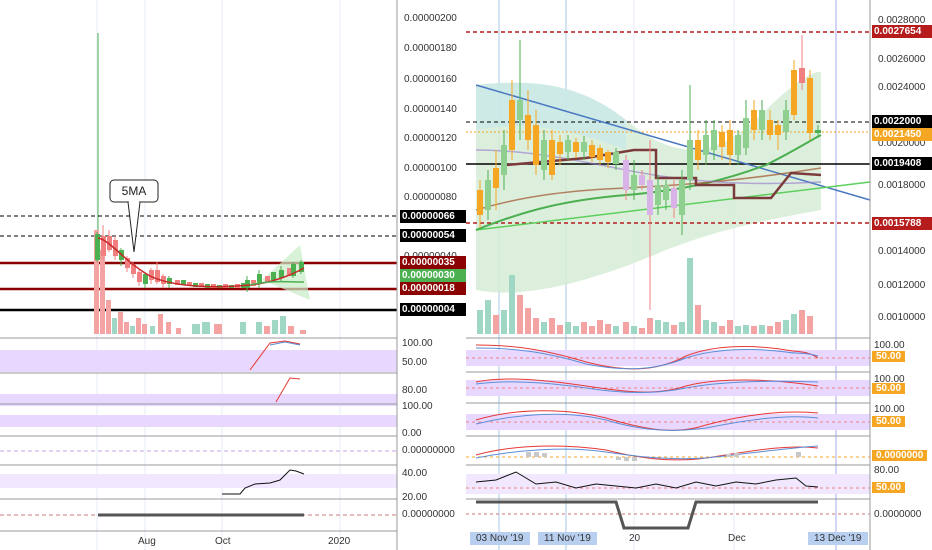  I want to click on right-price-tag: 0.0019408, so click(902, 163).